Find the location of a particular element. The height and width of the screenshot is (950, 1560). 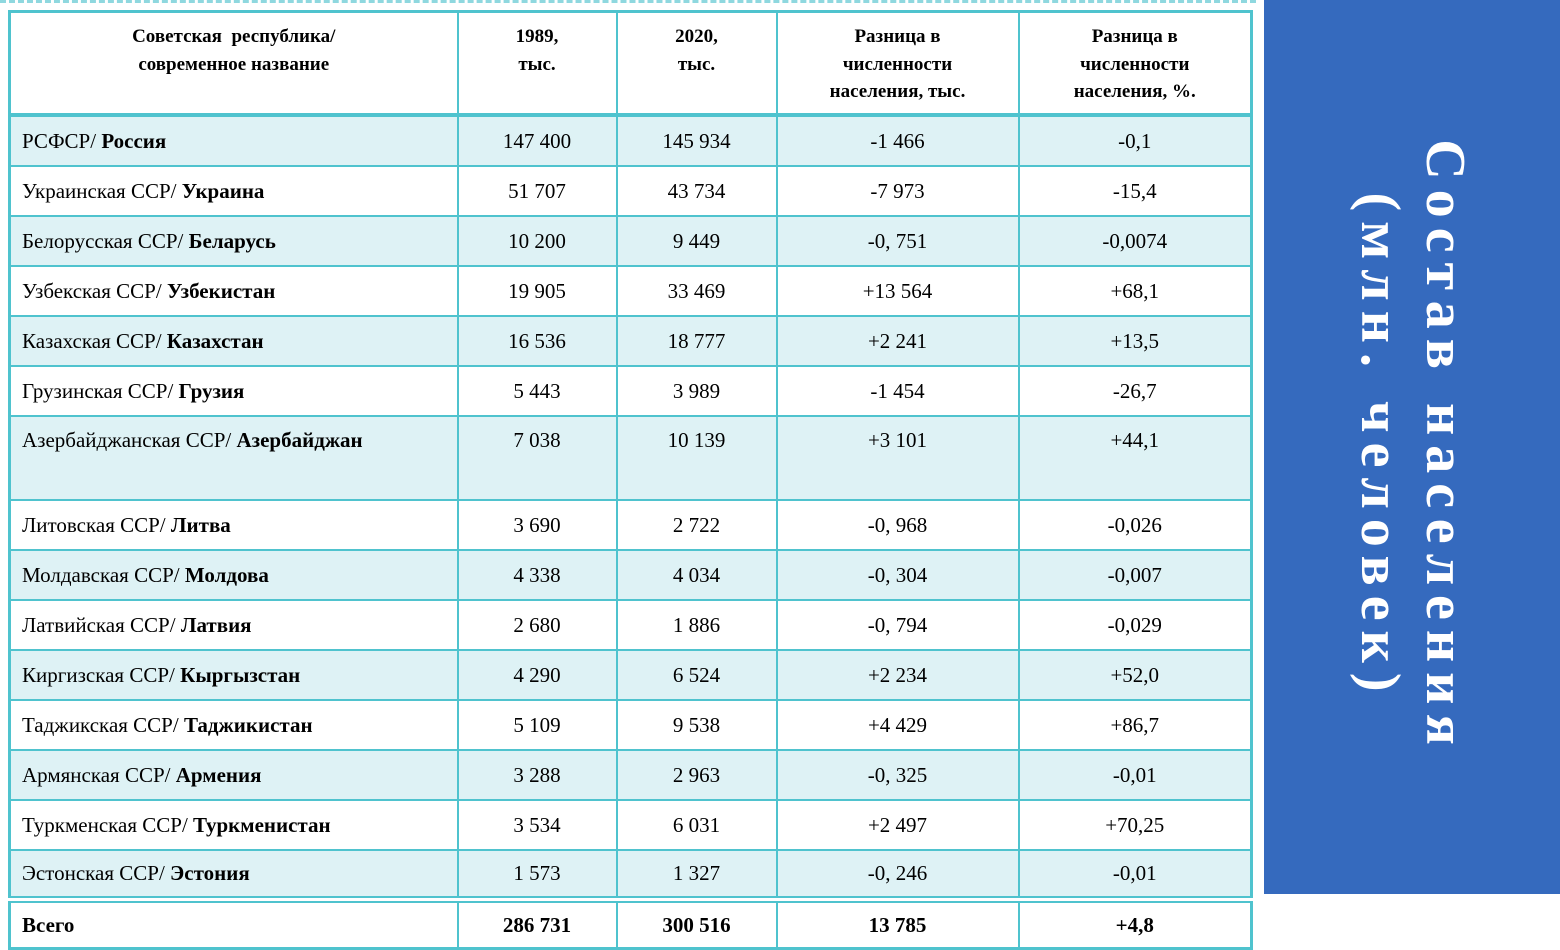

col-header-1989: 1989, тыс. is located at coordinates (537, 63).